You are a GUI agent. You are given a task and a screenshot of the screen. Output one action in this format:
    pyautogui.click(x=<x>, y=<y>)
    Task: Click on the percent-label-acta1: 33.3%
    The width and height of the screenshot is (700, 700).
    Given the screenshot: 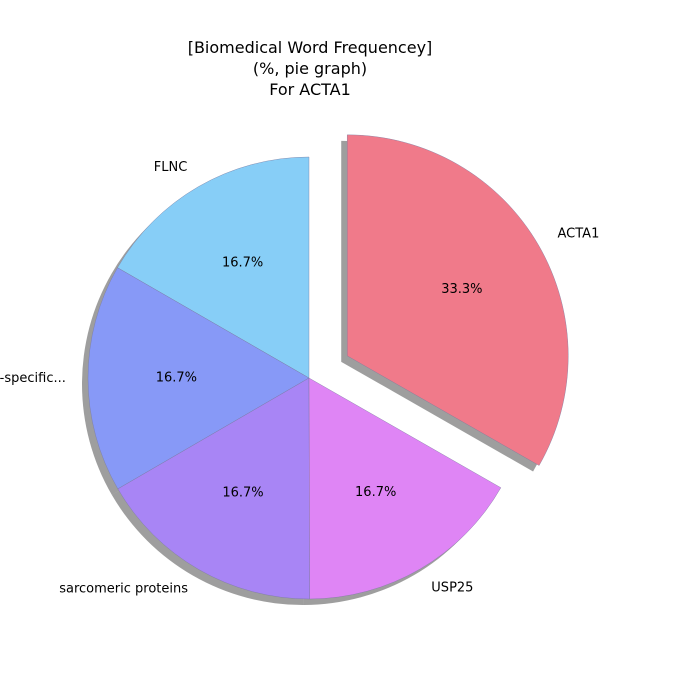 What is the action you would take?
    pyautogui.click(x=461, y=289)
    